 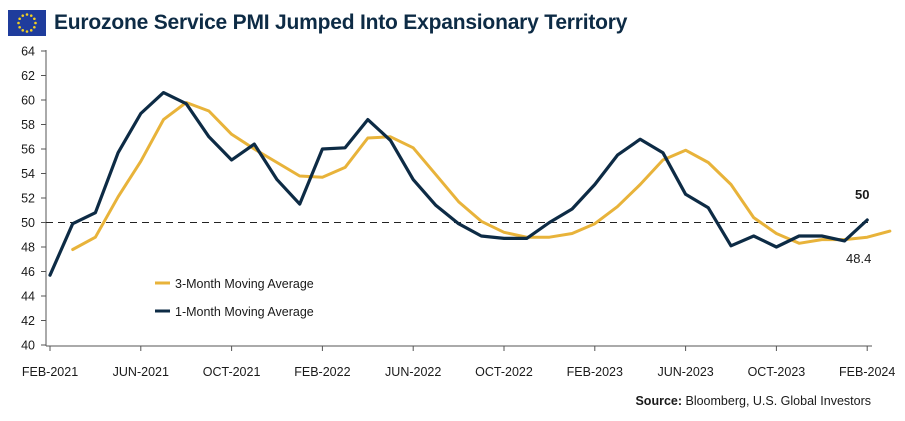 What do you see at coordinates (28, 346) in the screenshot?
I see `y-tick-label: 40` at bounding box center [28, 346].